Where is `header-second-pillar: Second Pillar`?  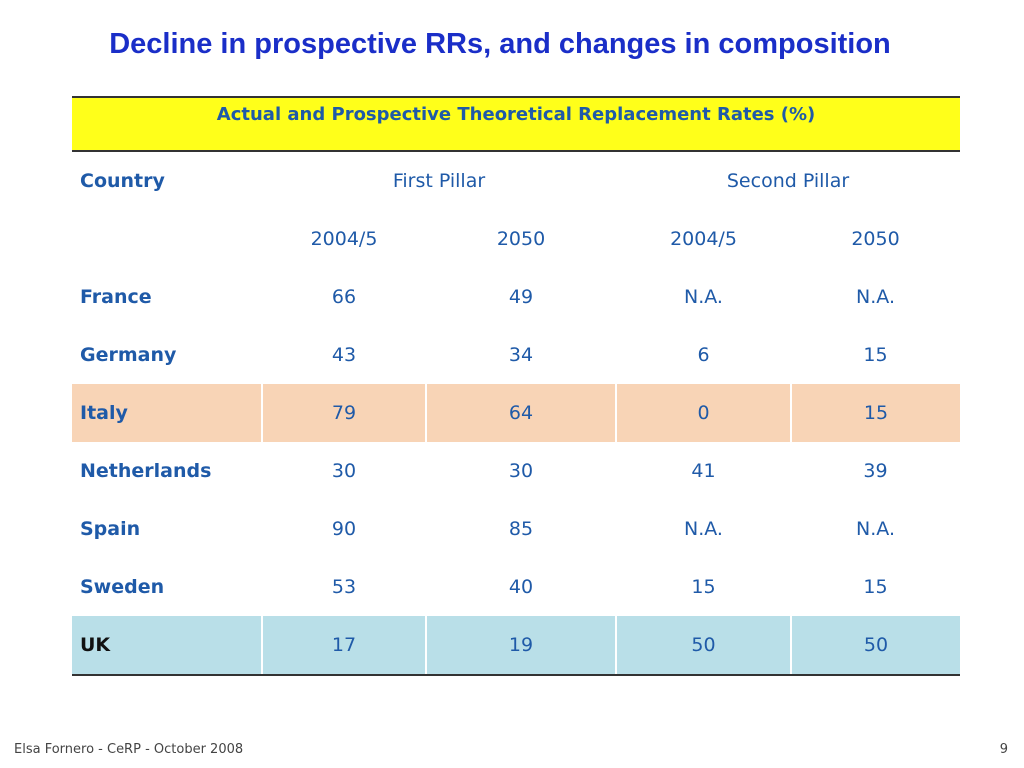
header-second-pillar: Second Pillar is located at coordinates (788, 181).